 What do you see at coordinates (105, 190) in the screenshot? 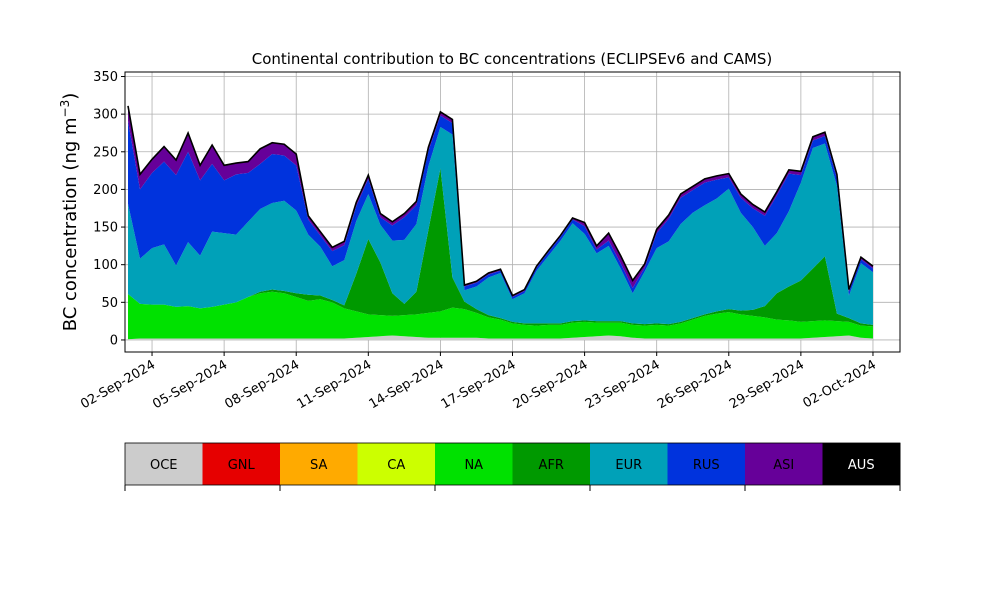
I see `y-tick-label: 200` at bounding box center [105, 190].